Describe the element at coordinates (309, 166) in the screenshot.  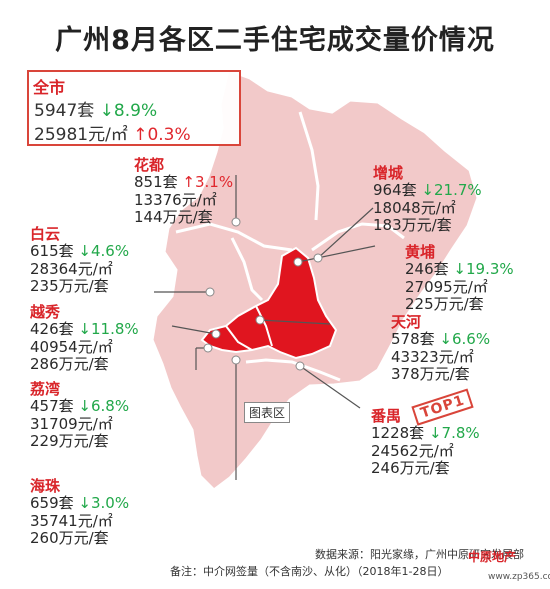
I see `district-boundary-conghua` at that location.